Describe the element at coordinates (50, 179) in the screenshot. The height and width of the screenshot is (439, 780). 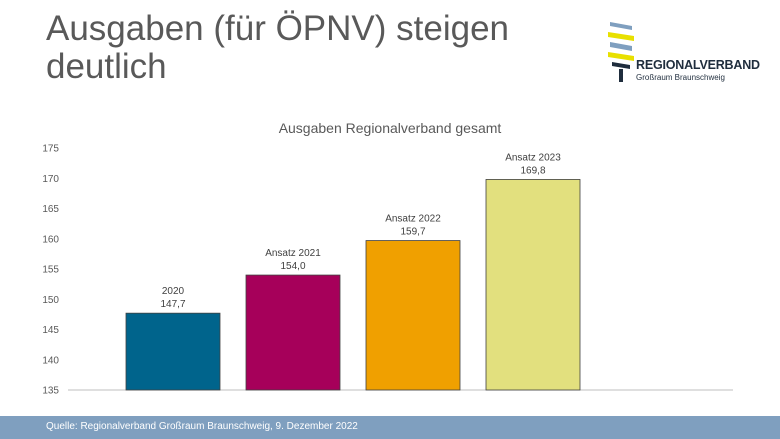
I see `y-tick-label: 170` at that location.